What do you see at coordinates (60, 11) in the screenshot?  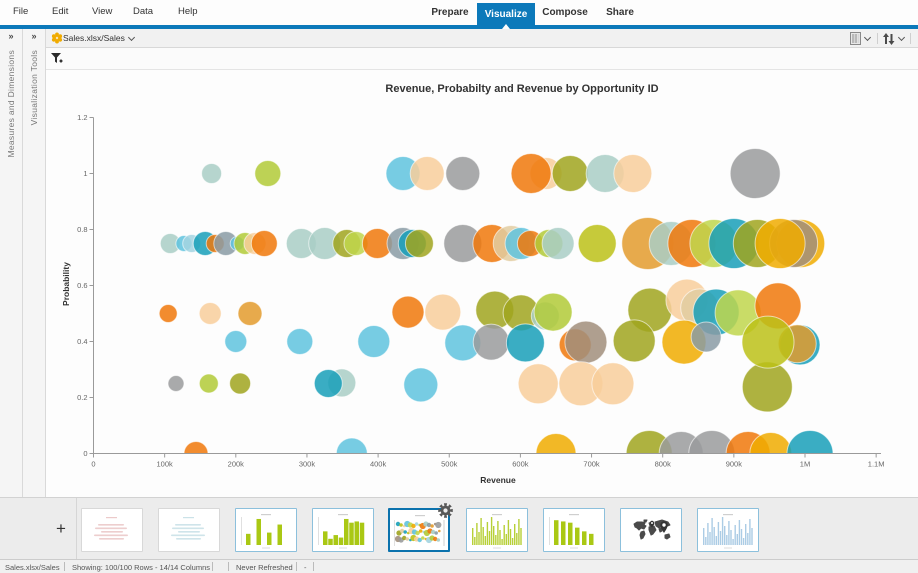 I see `menu-item-edit: Edit` at bounding box center [60, 11].